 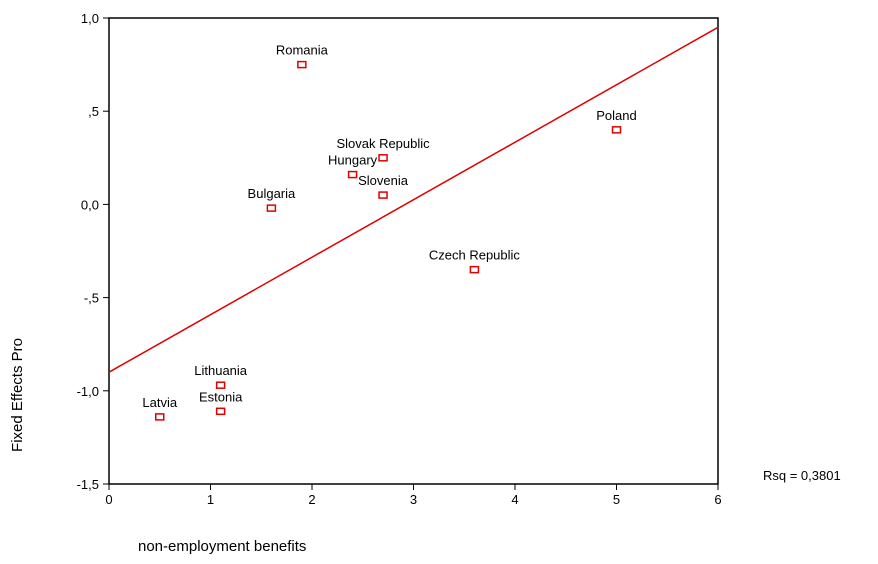 I want to click on x-tick-label: 5, so click(x=616, y=499).